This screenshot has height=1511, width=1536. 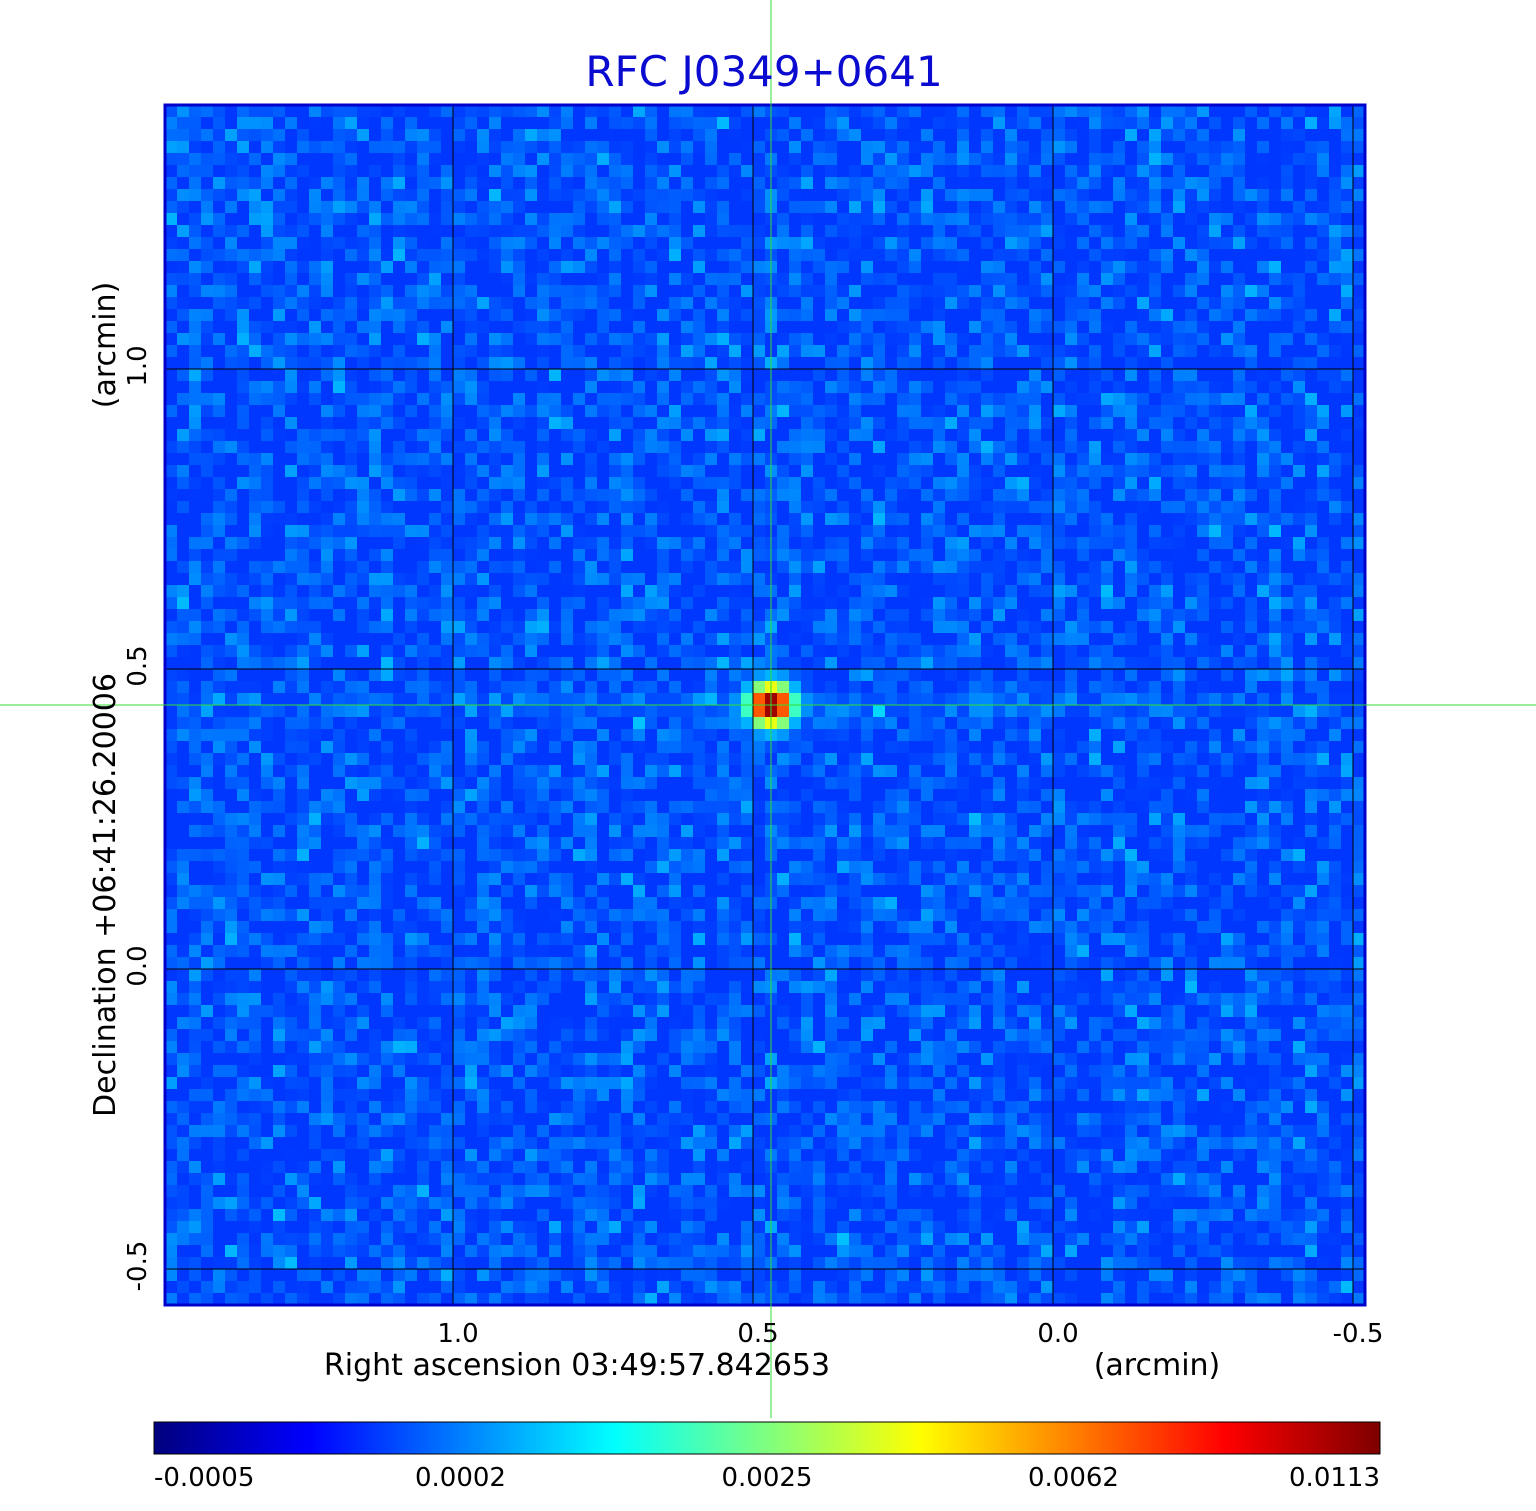 I want to click on x-axis-label: Right ascension 03:49:57.842653, so click(x=577, y=1365).